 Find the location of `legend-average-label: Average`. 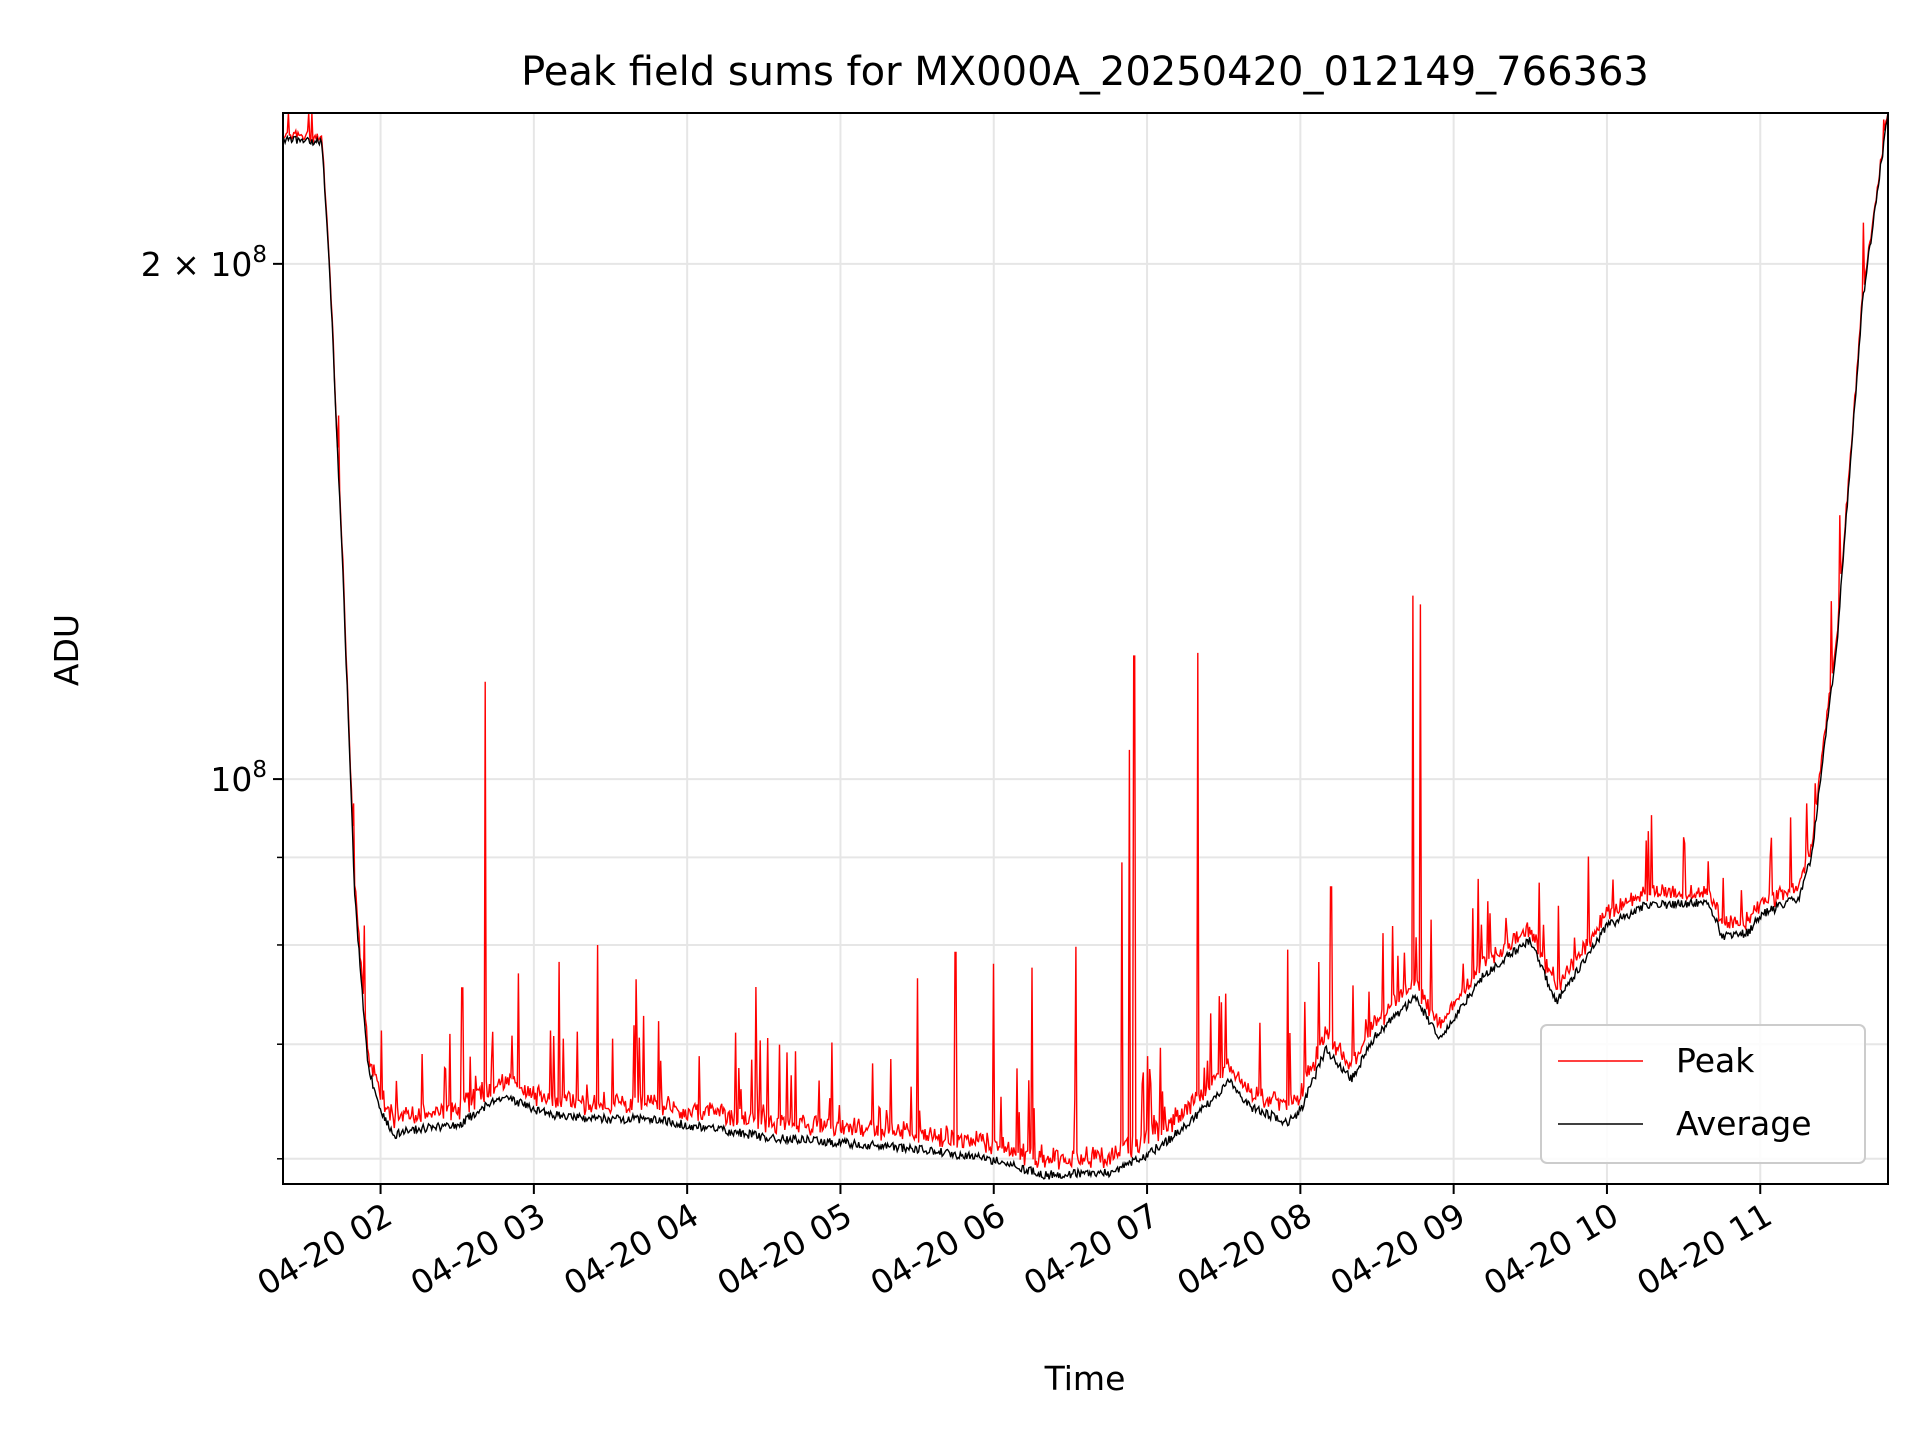

legend-average-label: Average is located at coordinates (1744, 1123).